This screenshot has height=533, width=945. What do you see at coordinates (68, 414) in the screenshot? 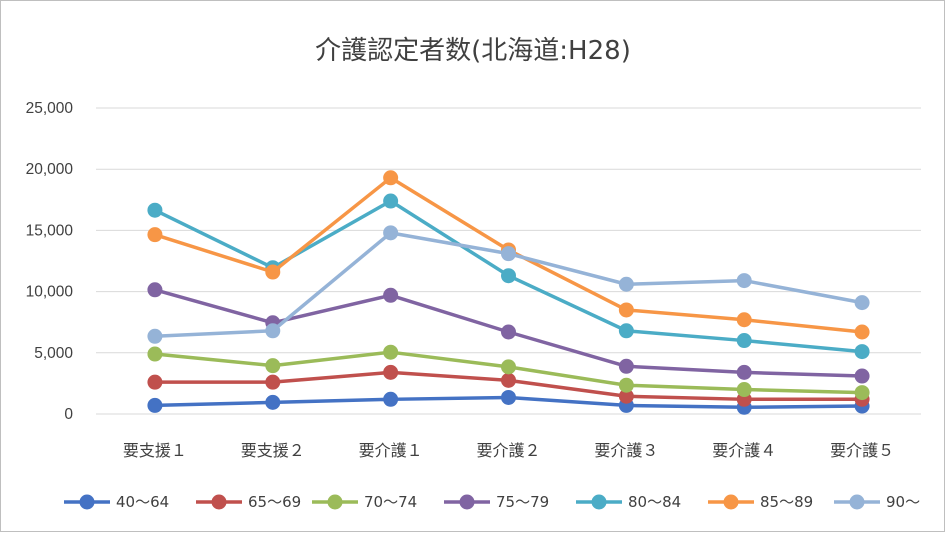
I see `y-tick-label: 0` at bounding box center [68, 414].